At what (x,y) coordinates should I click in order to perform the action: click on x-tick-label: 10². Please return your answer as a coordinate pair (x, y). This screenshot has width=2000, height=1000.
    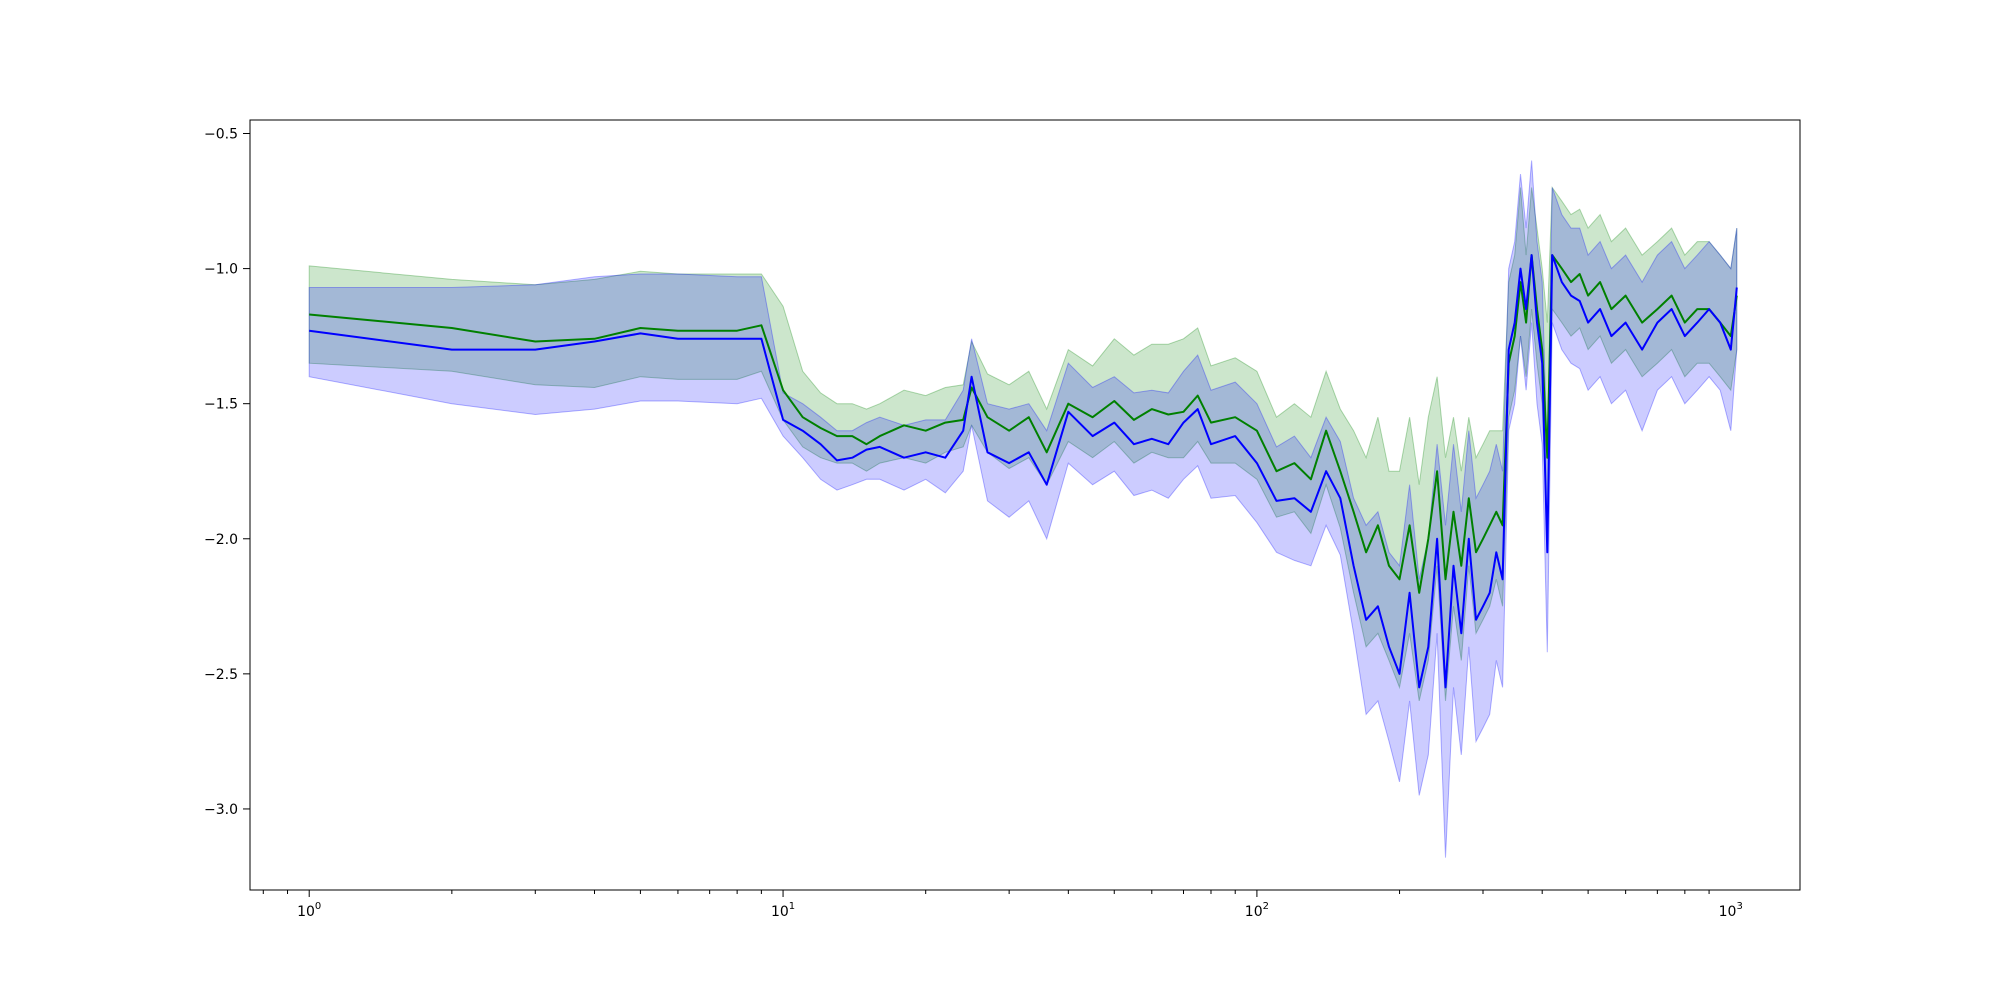
    Looking at the image, I should click on (1257, 910).